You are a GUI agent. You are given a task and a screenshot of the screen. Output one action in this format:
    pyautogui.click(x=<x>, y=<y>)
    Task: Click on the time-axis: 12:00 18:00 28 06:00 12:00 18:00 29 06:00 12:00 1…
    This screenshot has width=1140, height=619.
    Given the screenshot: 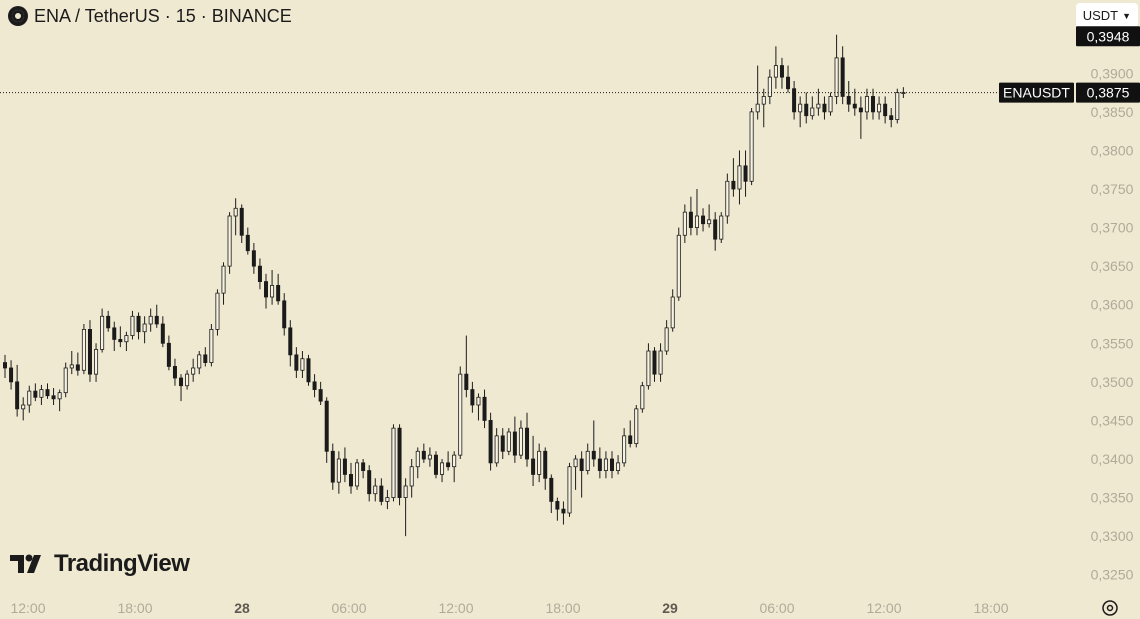 What is the action you would take?
    pyautogui.click(x=509, y=608)
    